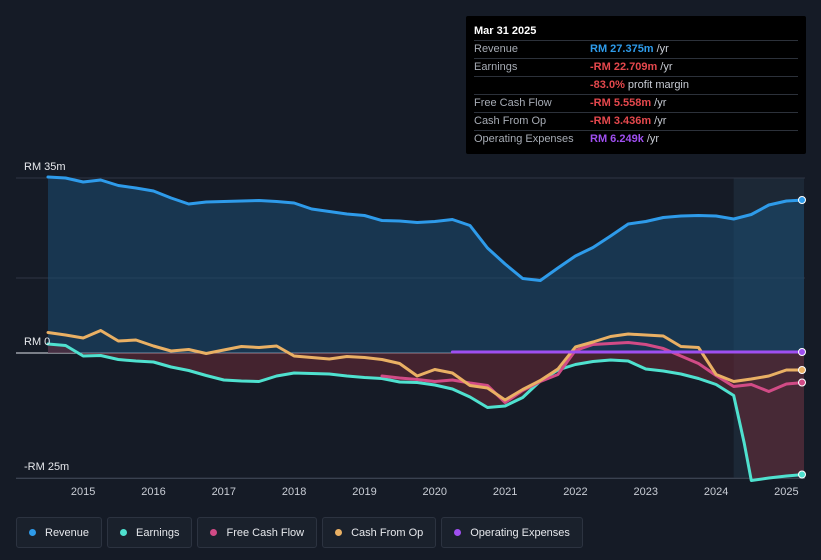 This screenshot has height=560, width=821. Describe the element at coordinates (364, 492) in the screenshot. I see `x-tick-2019: 2019` at that location.